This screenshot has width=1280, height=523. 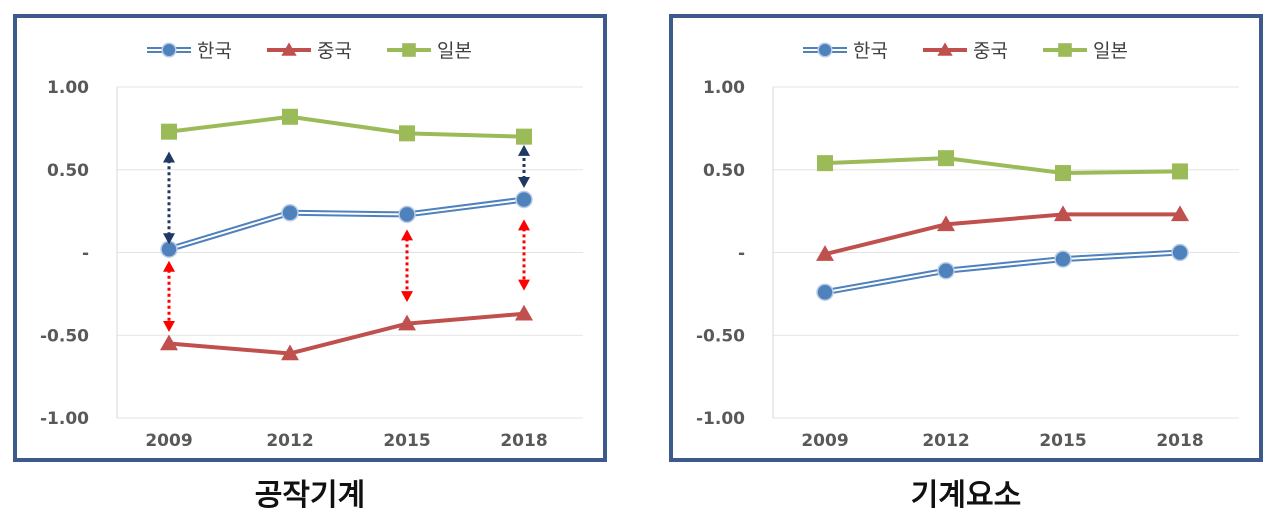 I want to click on chart-title-machine-tools: 공작기계, so click(x=310, y=495).